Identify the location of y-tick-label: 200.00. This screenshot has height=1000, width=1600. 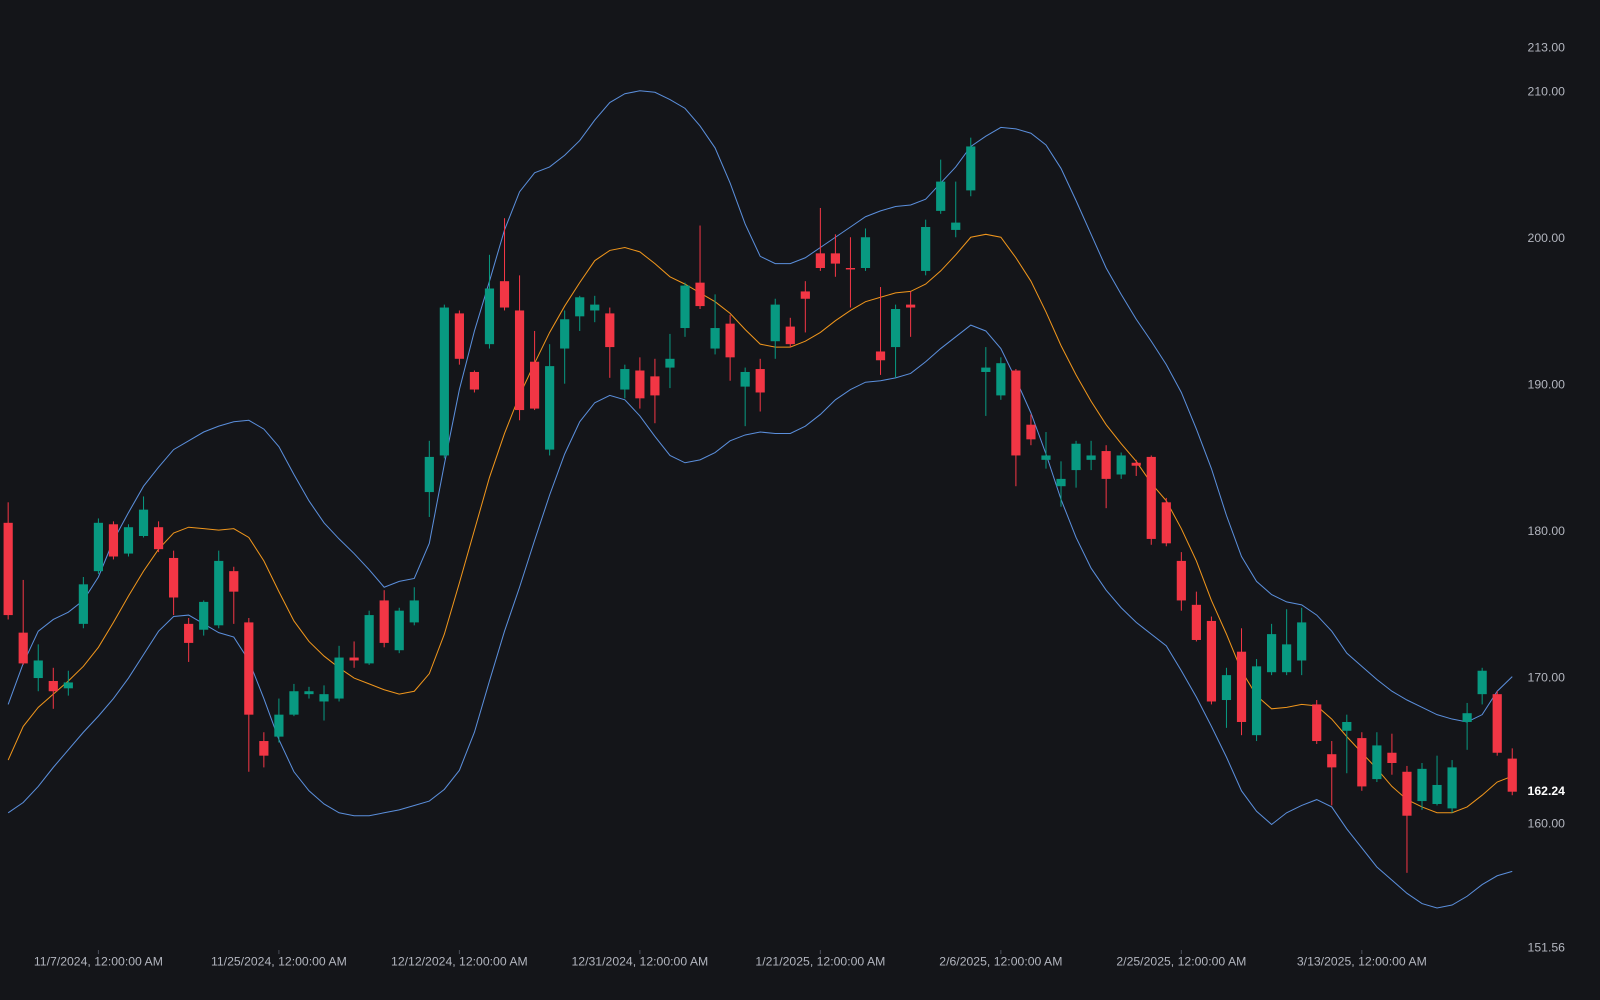
(1547, 238).